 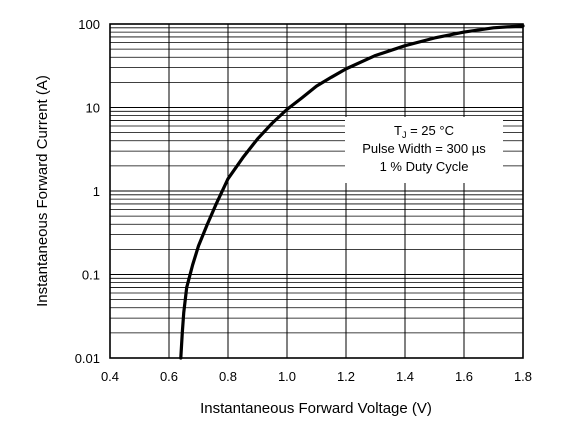 I want to click on annotation-background, so click(x=424, y=150).